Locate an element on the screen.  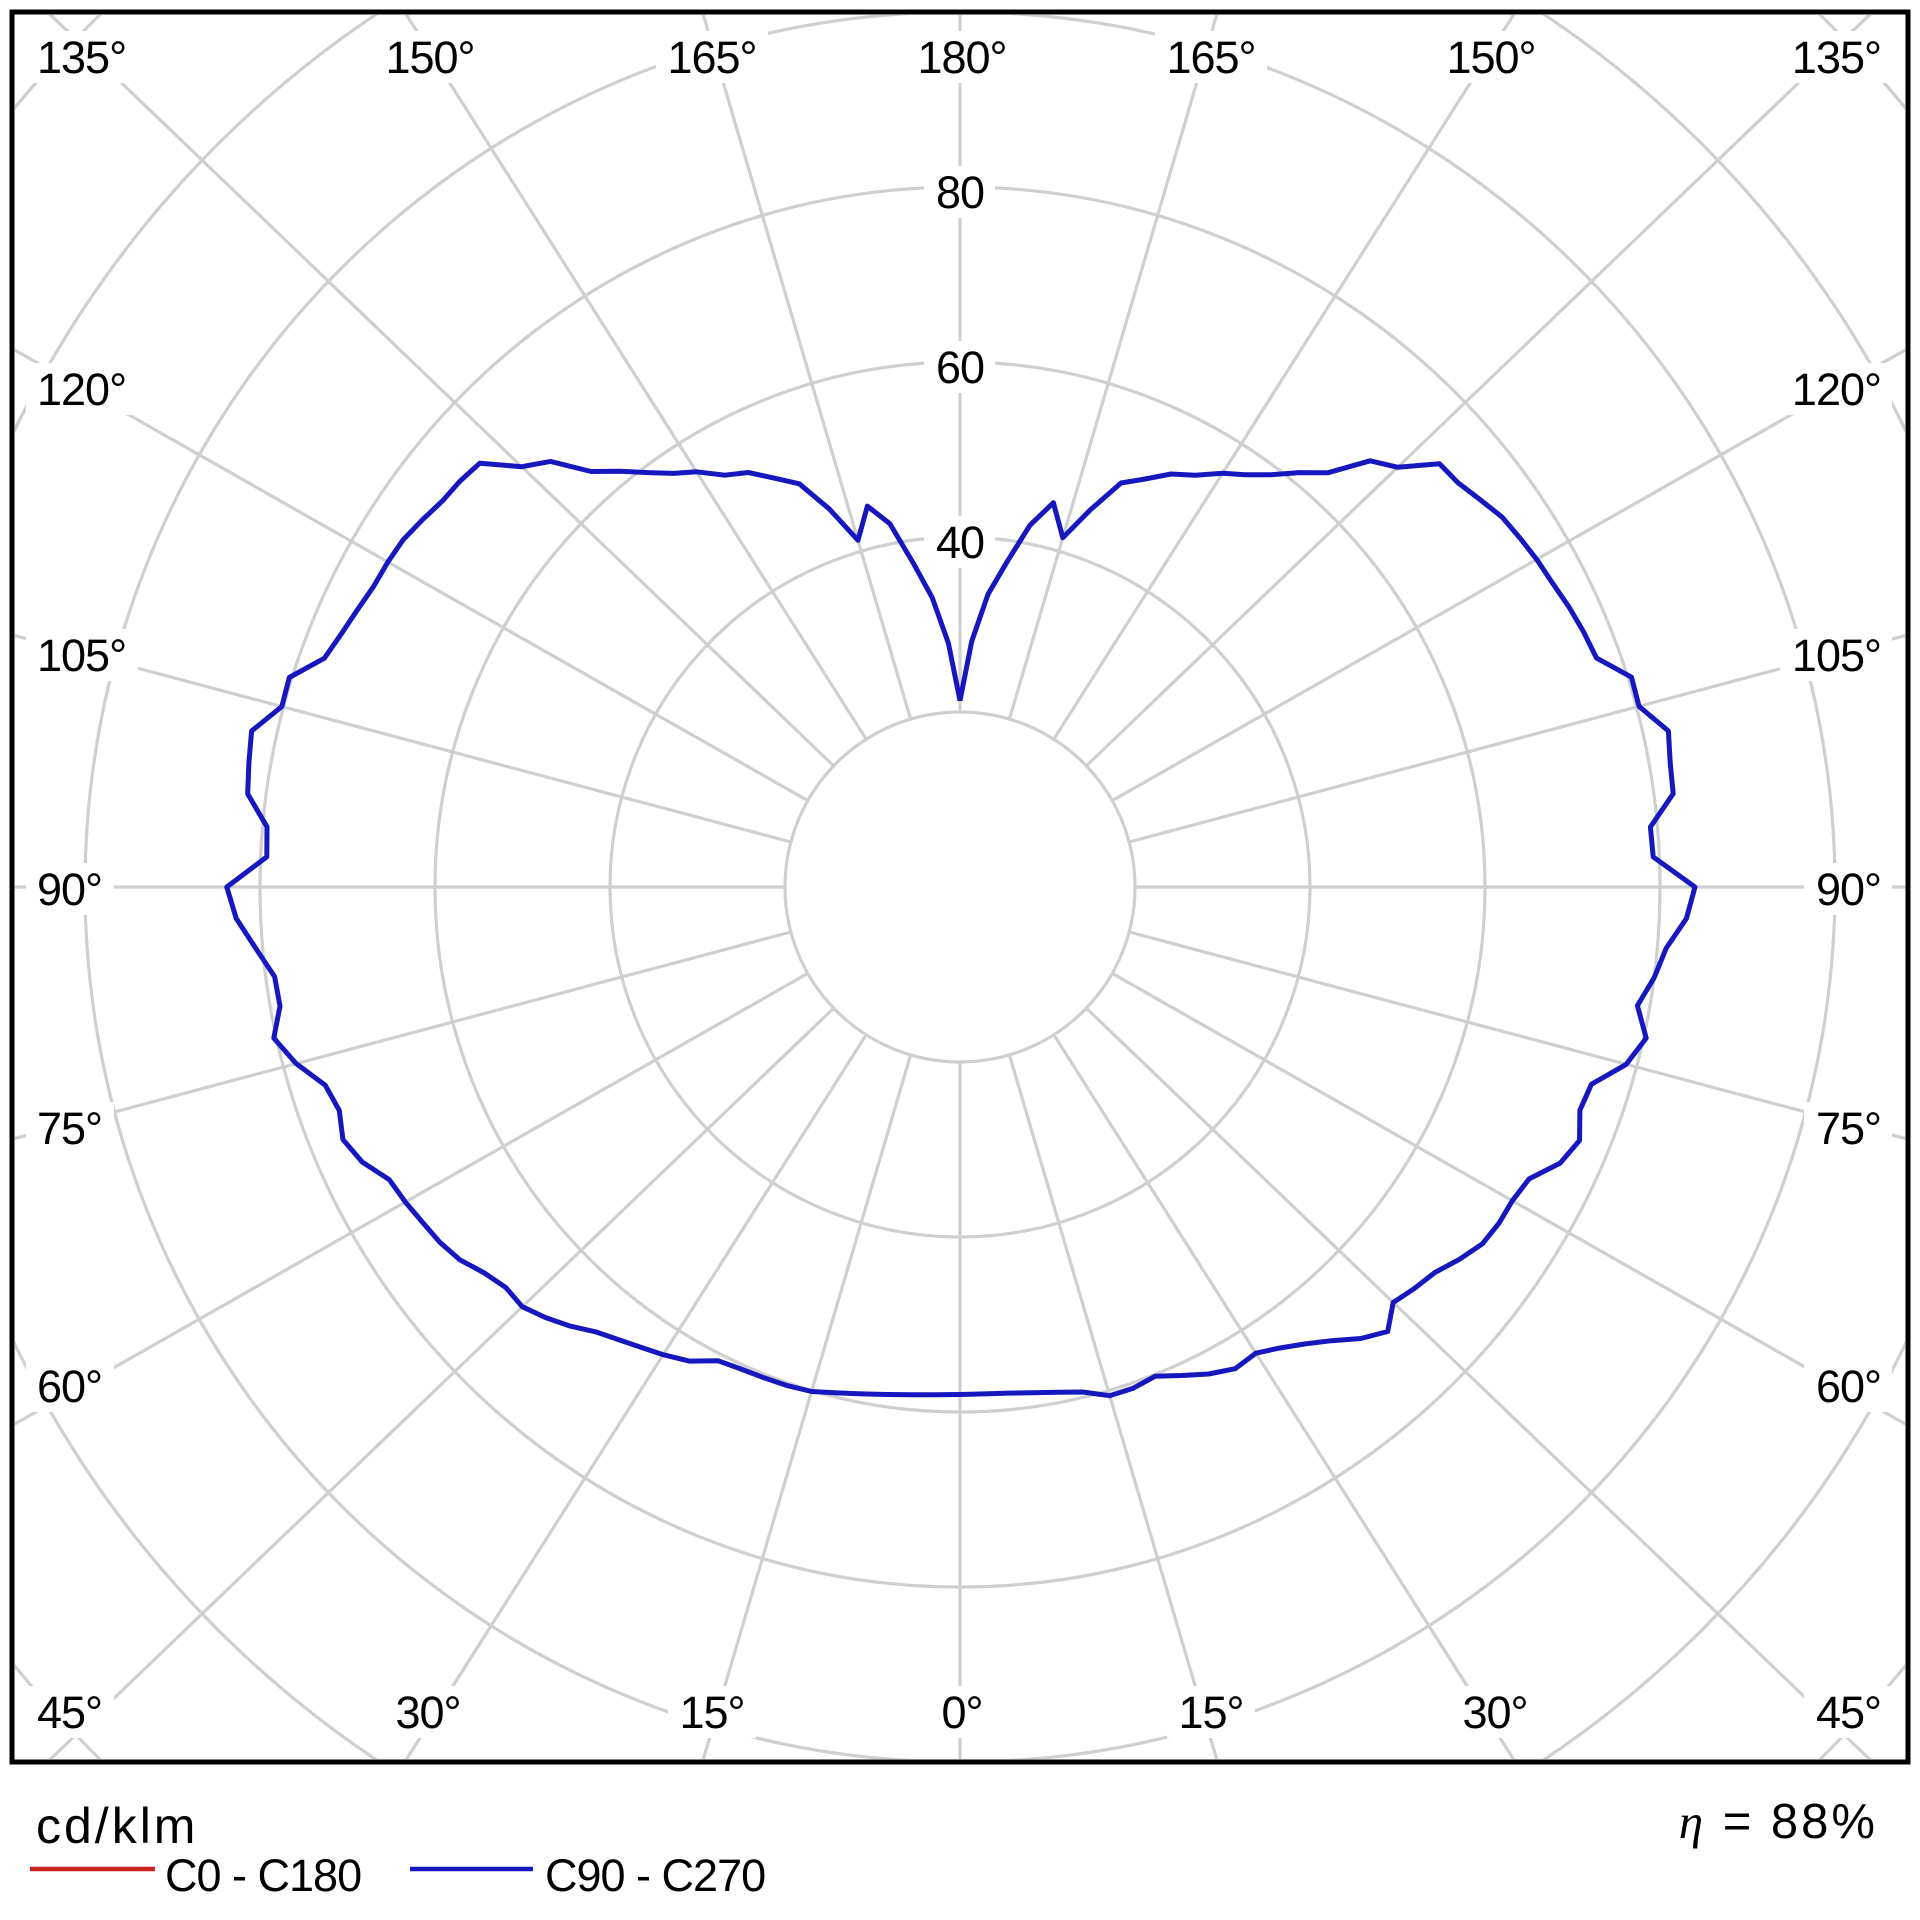
svg-text: C90 - C270 is located at coordinates (655, 1875).